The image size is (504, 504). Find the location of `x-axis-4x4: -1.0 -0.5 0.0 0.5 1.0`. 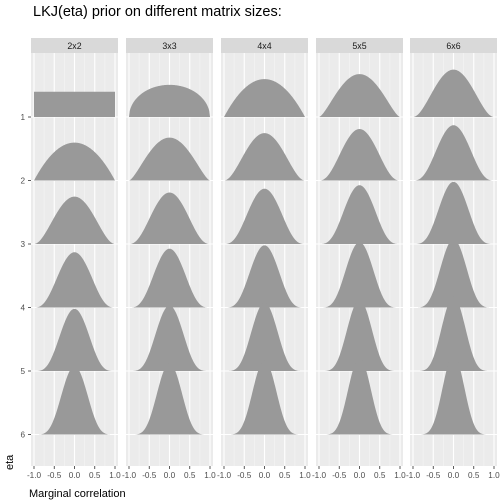

x-axis-4x4: -1.0 -0.5 0.0 0.5 1.0 is located at coordinates (264, 473).